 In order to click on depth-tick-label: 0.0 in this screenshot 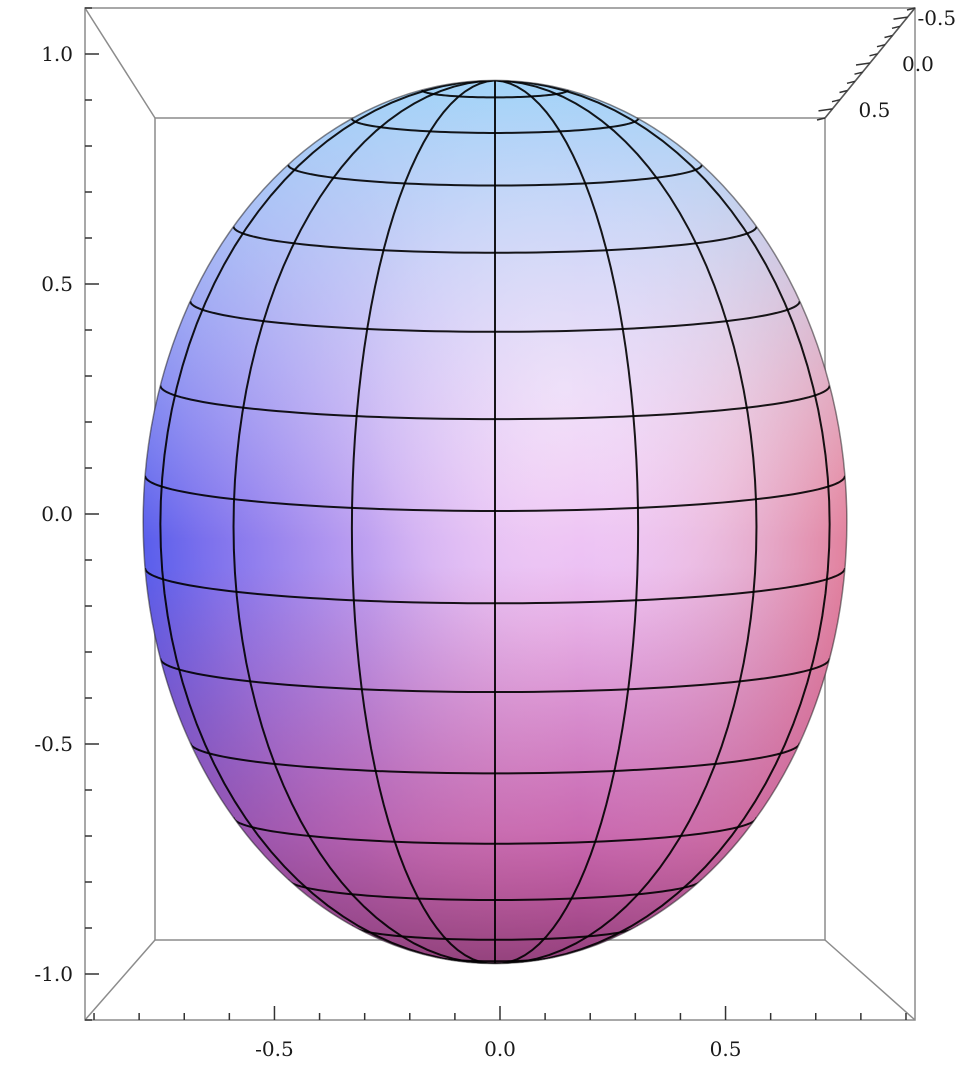, I will do `click(918, 64)`.